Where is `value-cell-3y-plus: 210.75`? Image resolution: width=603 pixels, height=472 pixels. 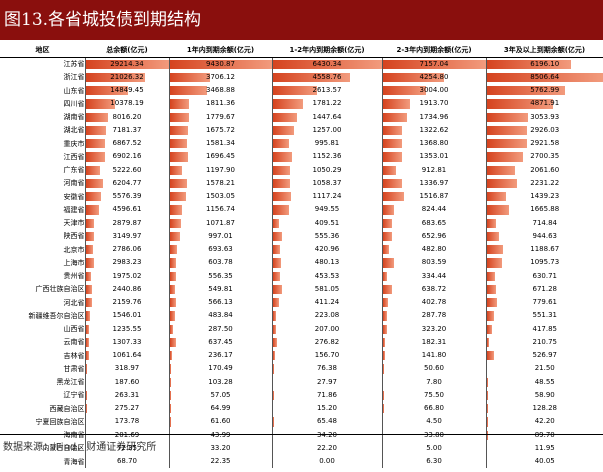 value-cell-3y-plus: 210.75 is located at coordinates (544, 342).